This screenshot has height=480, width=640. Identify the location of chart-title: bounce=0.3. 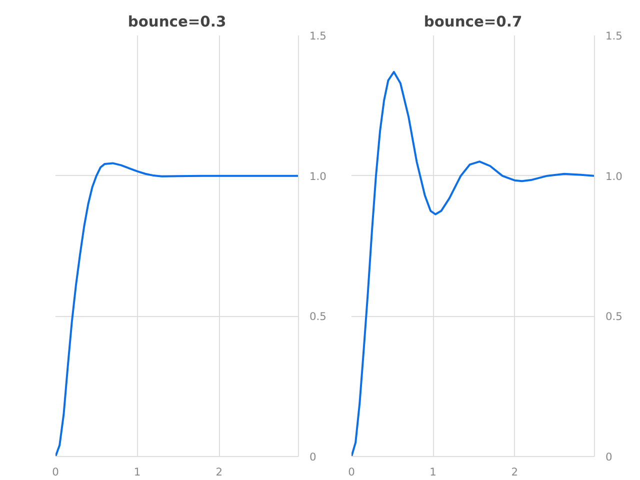
(177, 22).